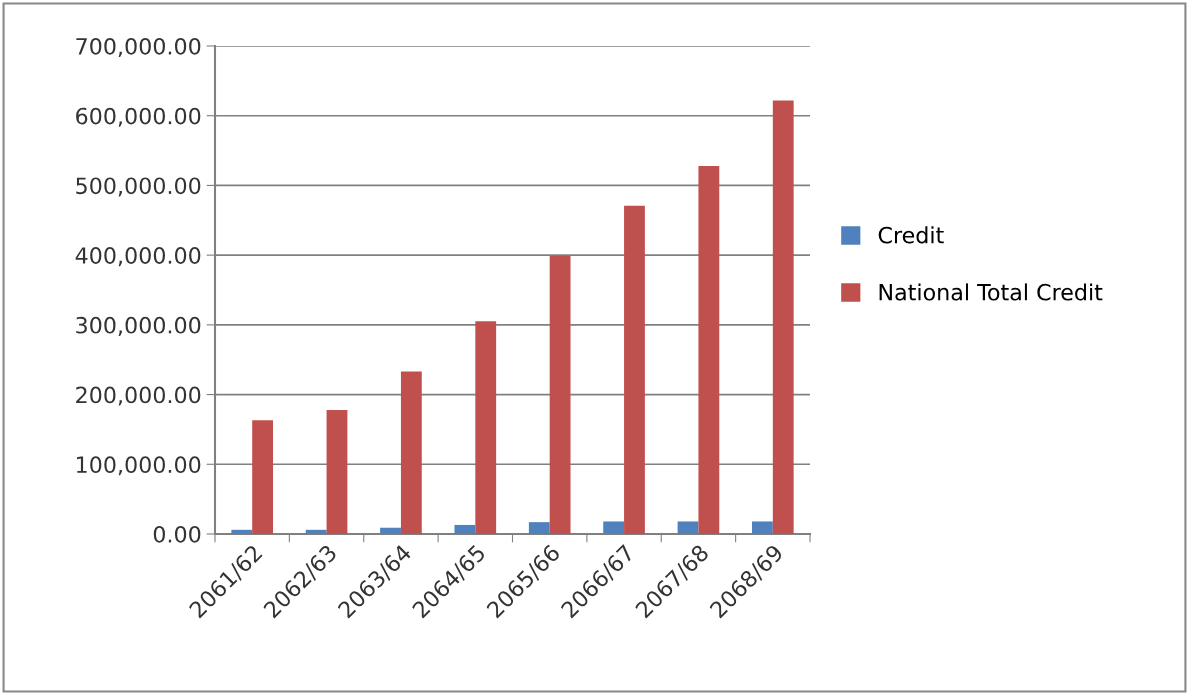 This screenshot has height=695, width=1189. Describe the element at coordinates (138, 117) in the screenshot. I see `y-tick-label: 600,000.00` at that location.